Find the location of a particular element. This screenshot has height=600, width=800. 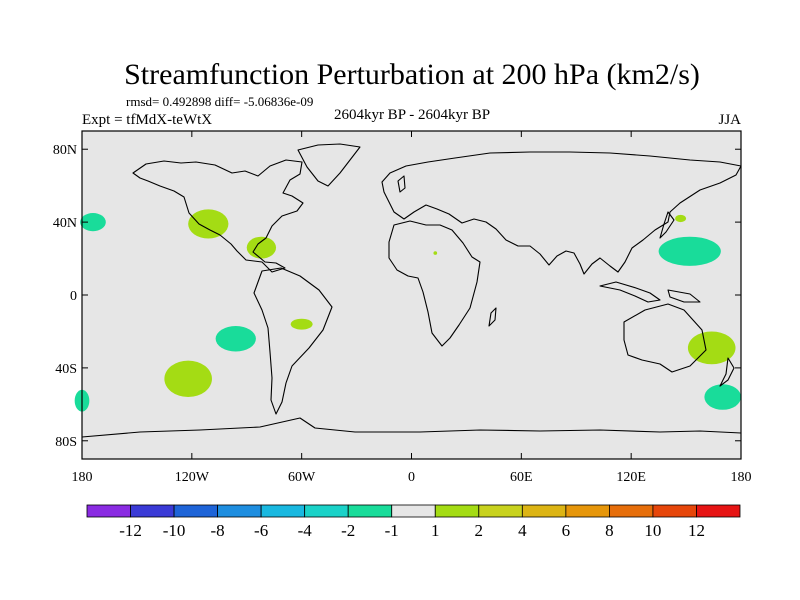

coast-eurasia is located at coordinates (561, 213).